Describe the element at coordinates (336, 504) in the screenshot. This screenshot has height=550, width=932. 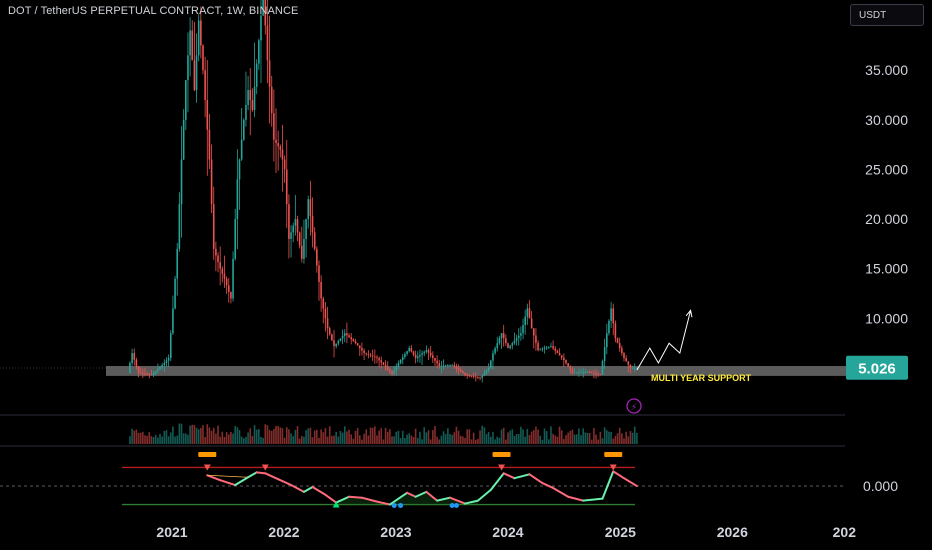
I see `buy-marker` at that location.